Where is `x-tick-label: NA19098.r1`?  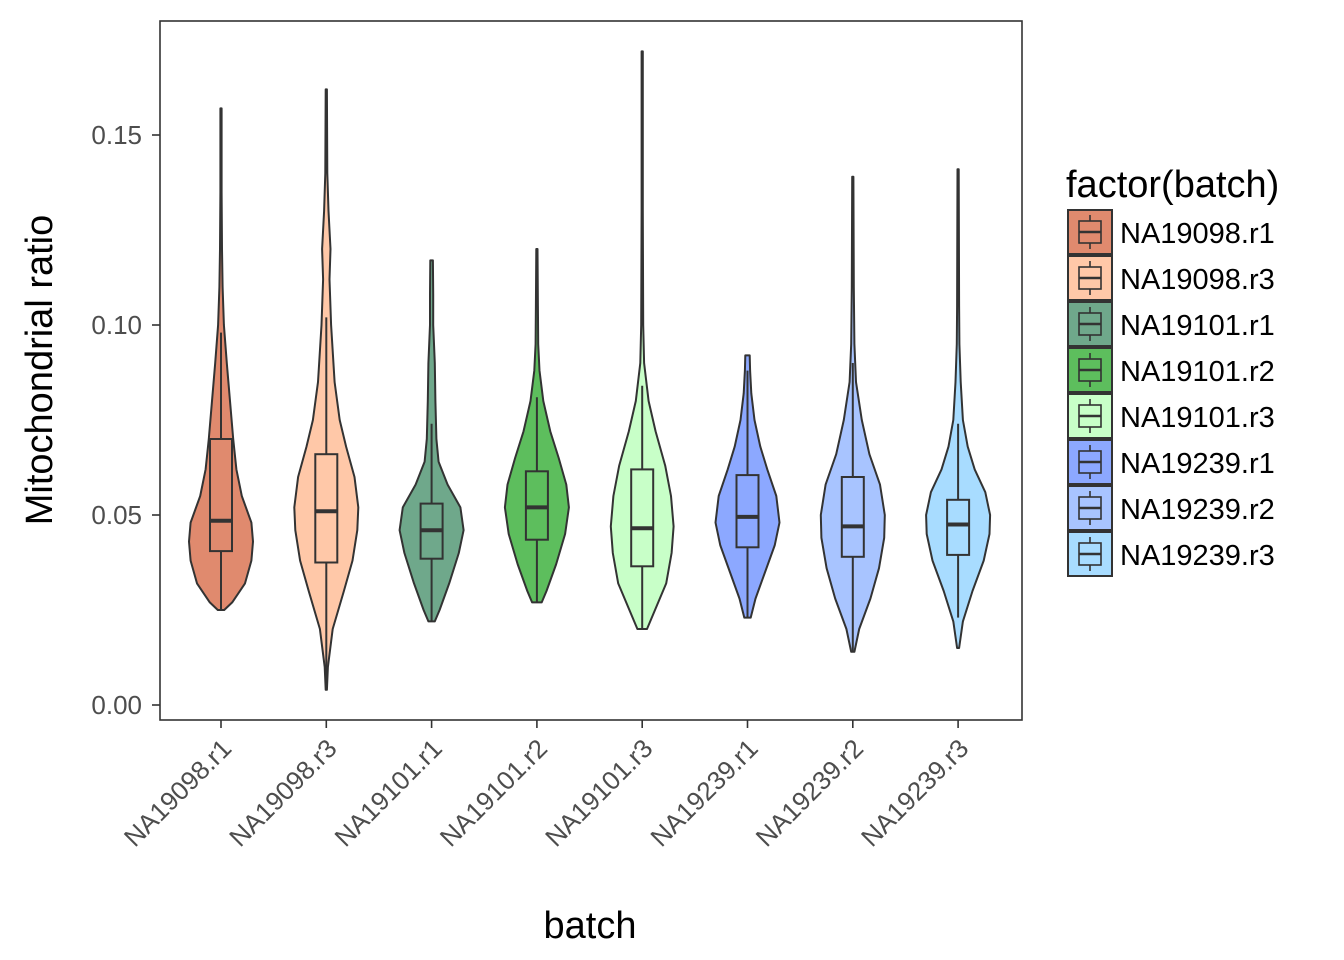 x-tick-label: NA19098.r1 is located at coordinates (177, 792).